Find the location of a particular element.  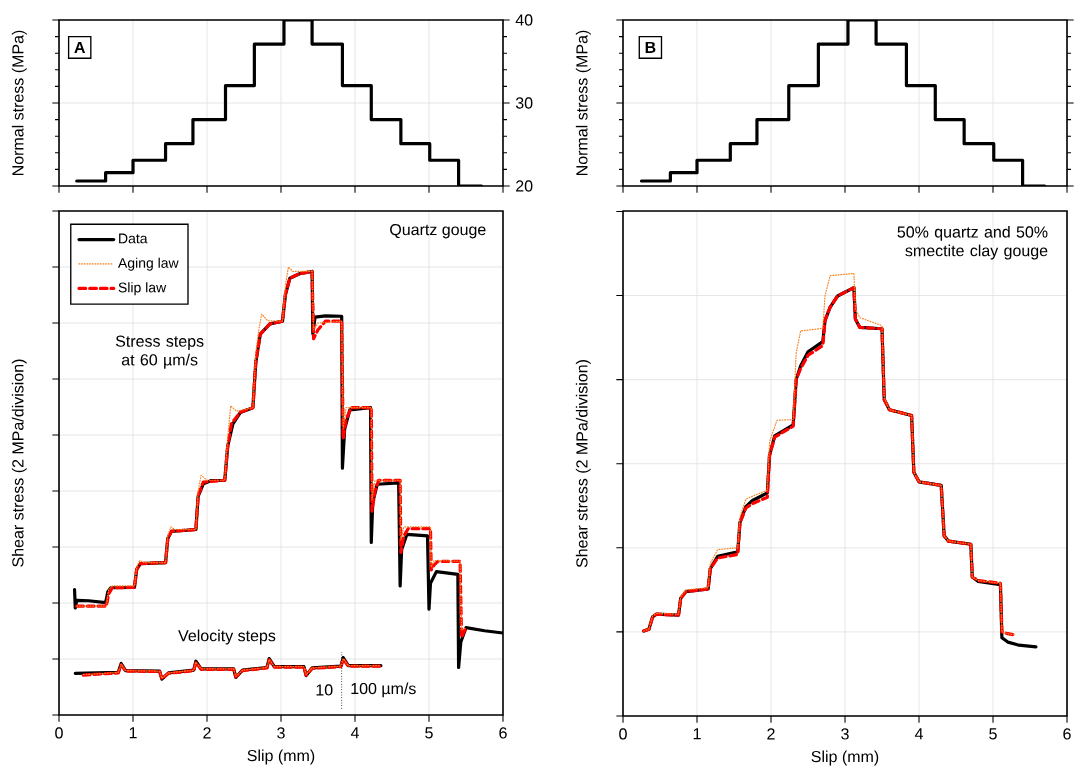

y-tick-label: 40 is located at coordinates (524, 20).